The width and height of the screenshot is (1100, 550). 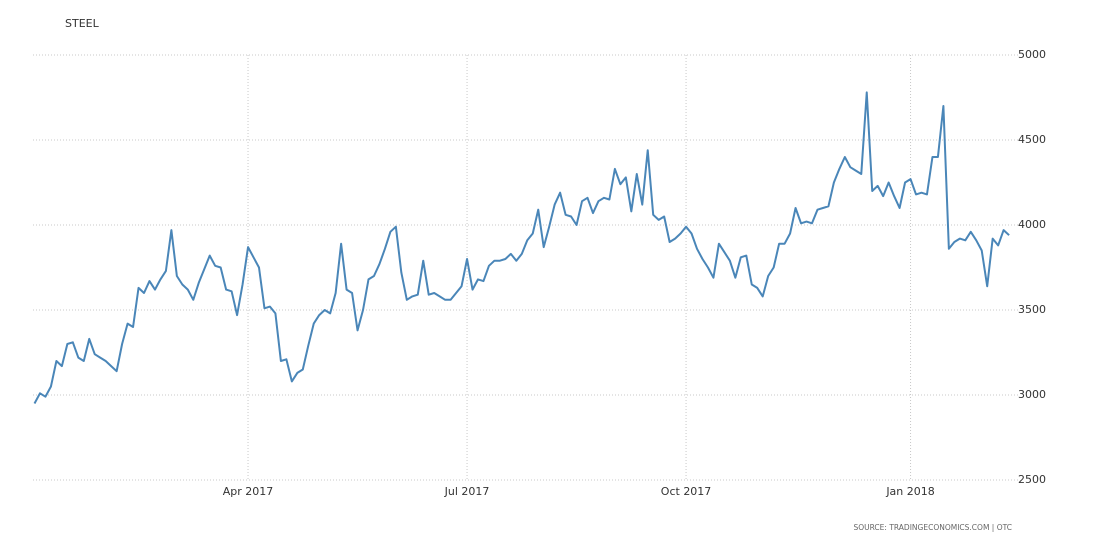 I want to click on y-tick-label: 3500, so click(x=1032, y=309).